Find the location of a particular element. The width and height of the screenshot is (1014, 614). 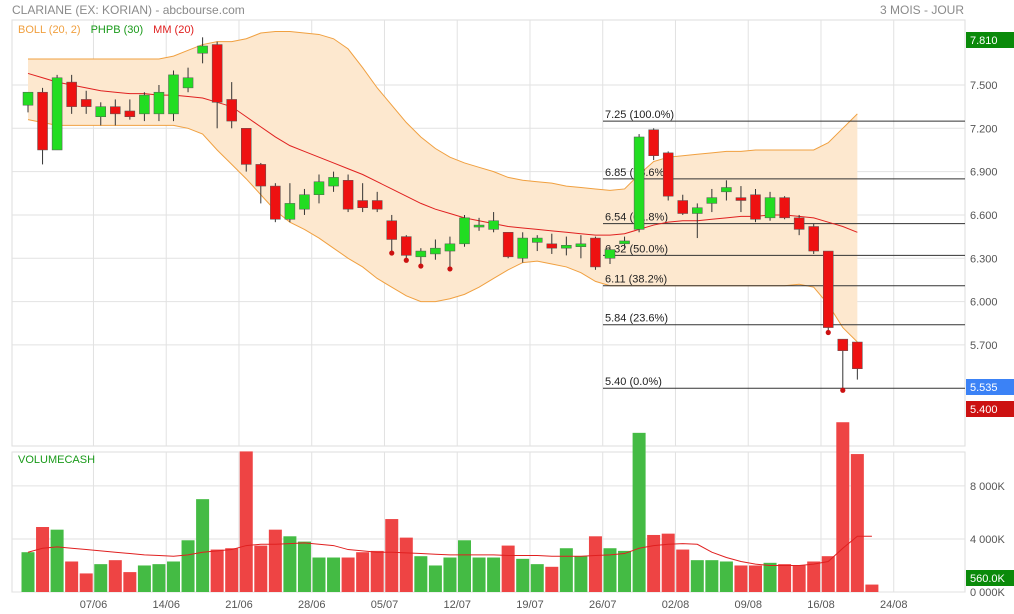

top-price-badge-bg is located at coordinates (990, 40).